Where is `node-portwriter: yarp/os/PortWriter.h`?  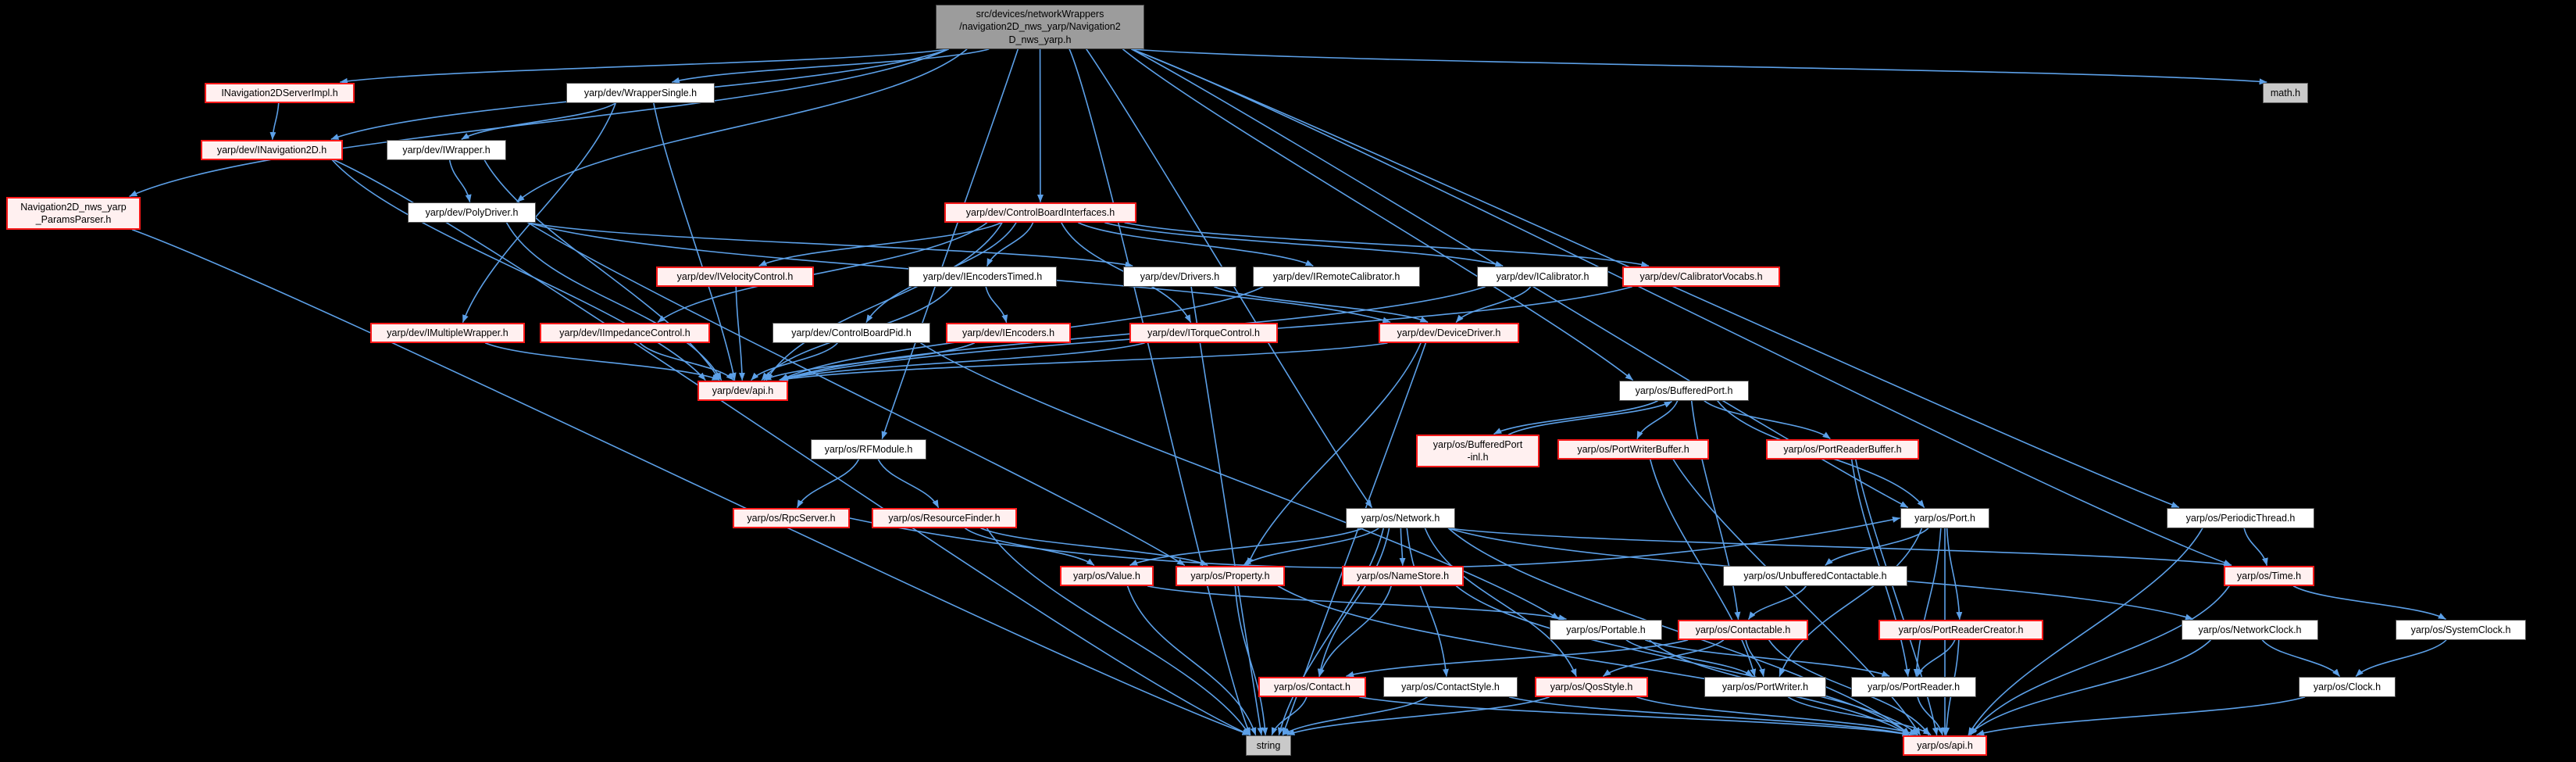
node-portwriter: yarp/os/PortWriter.h is located at coordinates (1765, 687).